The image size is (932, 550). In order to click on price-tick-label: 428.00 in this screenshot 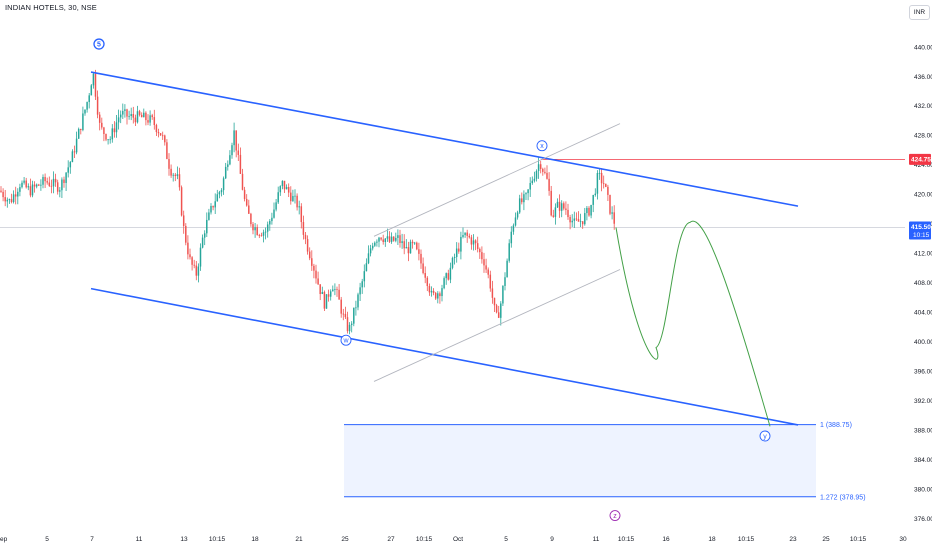, I will do `click(923, 136)`.